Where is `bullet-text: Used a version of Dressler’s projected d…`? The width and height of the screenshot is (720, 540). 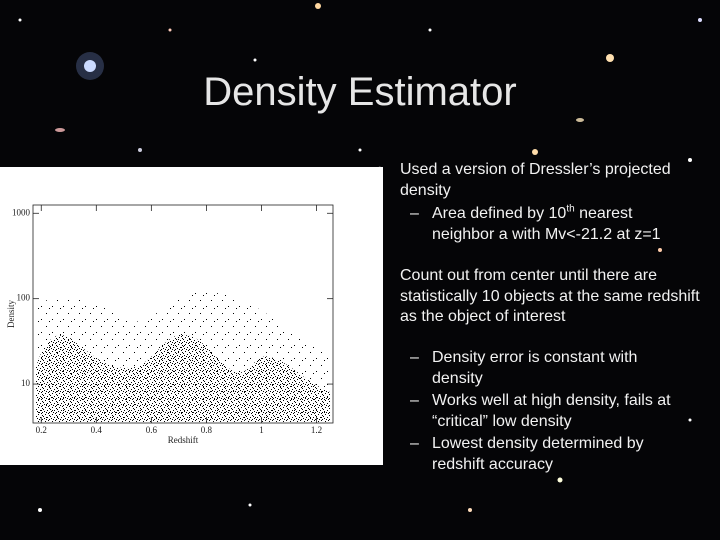
bullet-text: Used a version of Dressler’s projected d… is located at coordinates (535, 180).